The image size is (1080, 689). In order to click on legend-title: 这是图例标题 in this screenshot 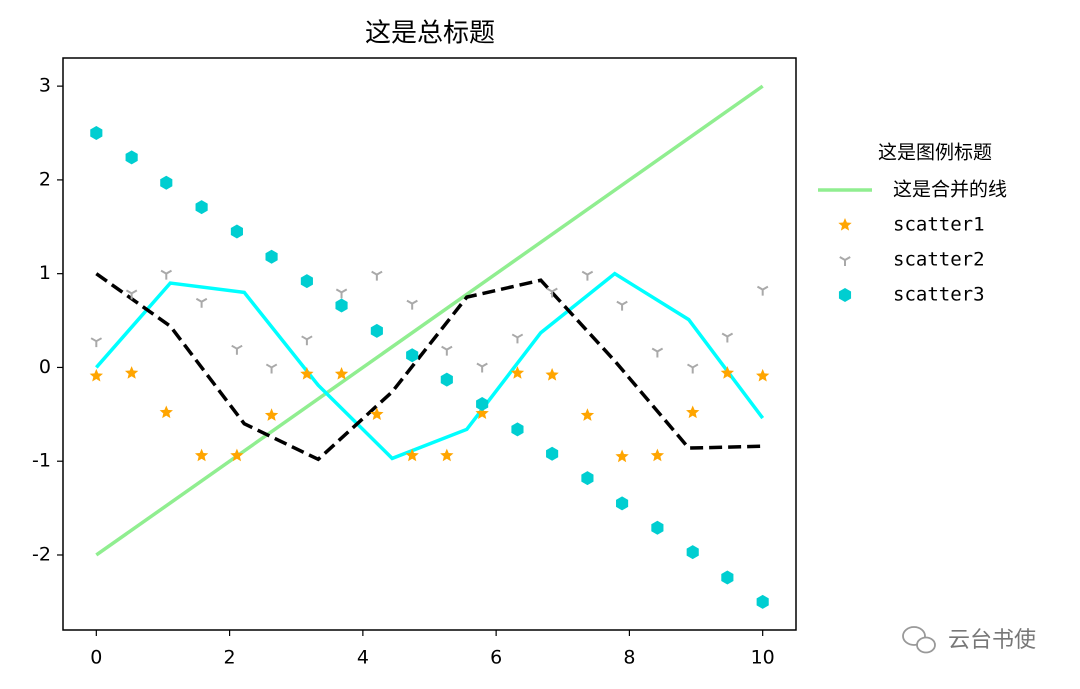, I will do `click(935, 153)`.